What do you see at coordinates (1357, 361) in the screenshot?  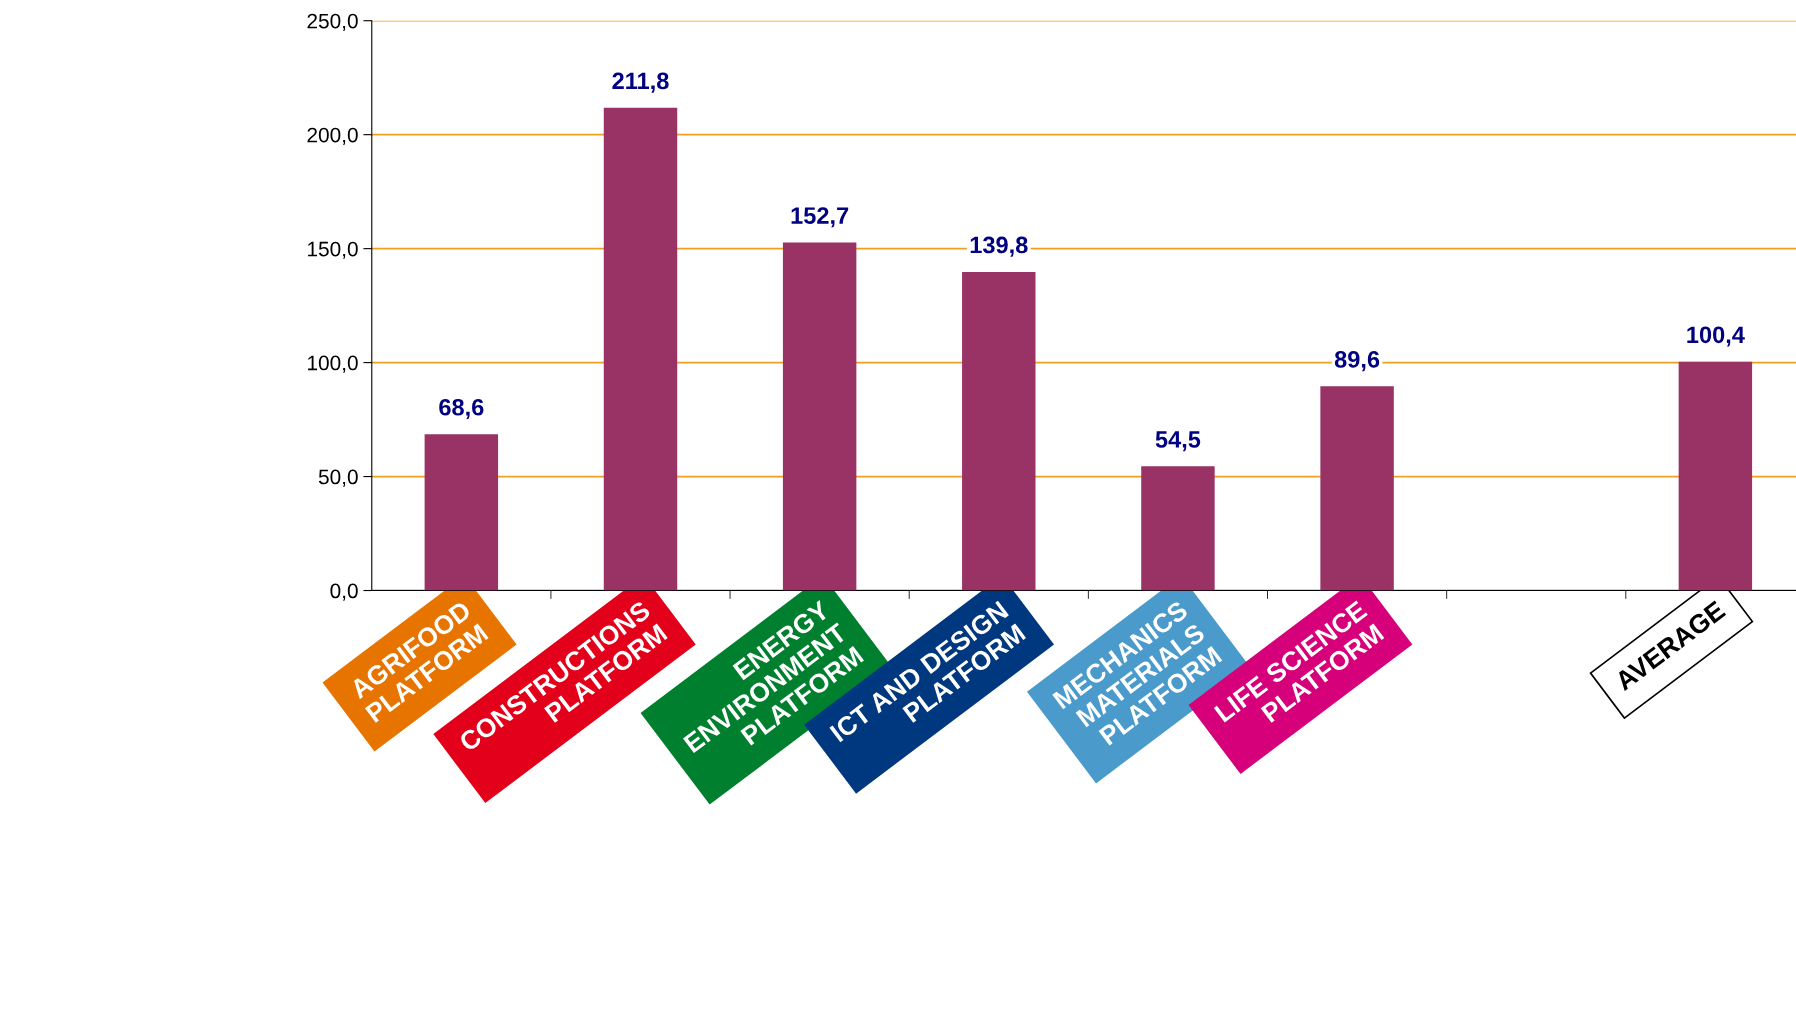 I see `data-label: 89,6` at bounding box center [1357, 361].